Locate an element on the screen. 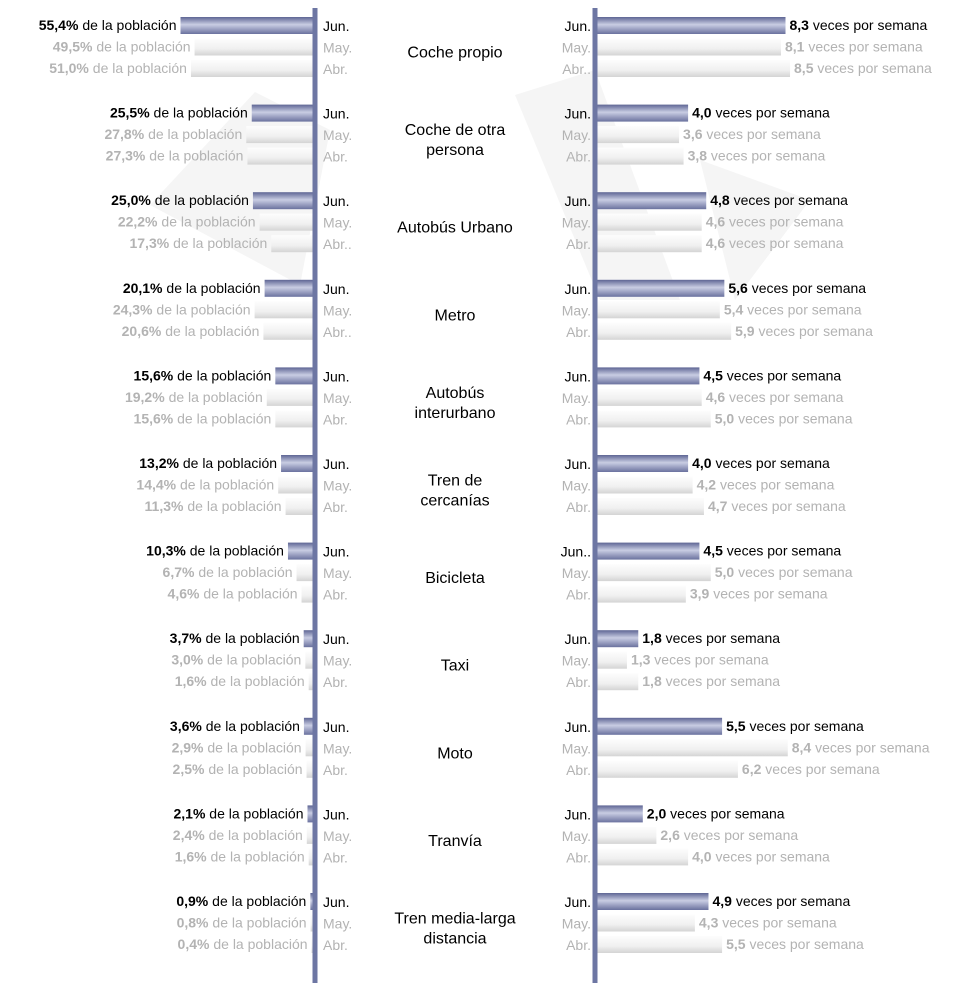 The width and height of the screenshot is (974, 983). category-label: Autobús is located at coordinates (455, 393).